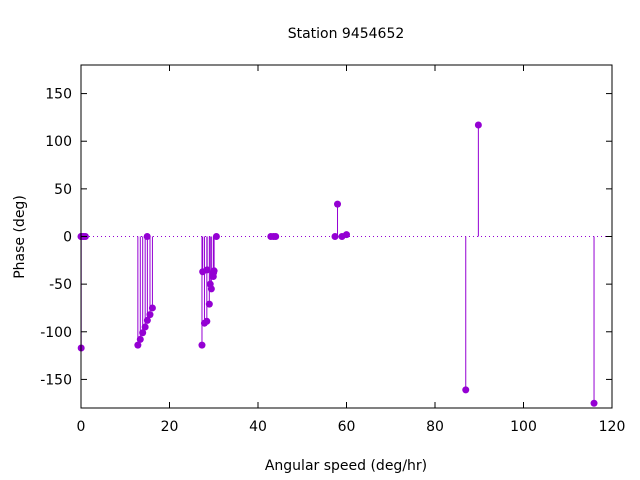  Describe the element at coordinates (170, 427) in the screenshot. I see `x-tick-label-1: 20` at that location.